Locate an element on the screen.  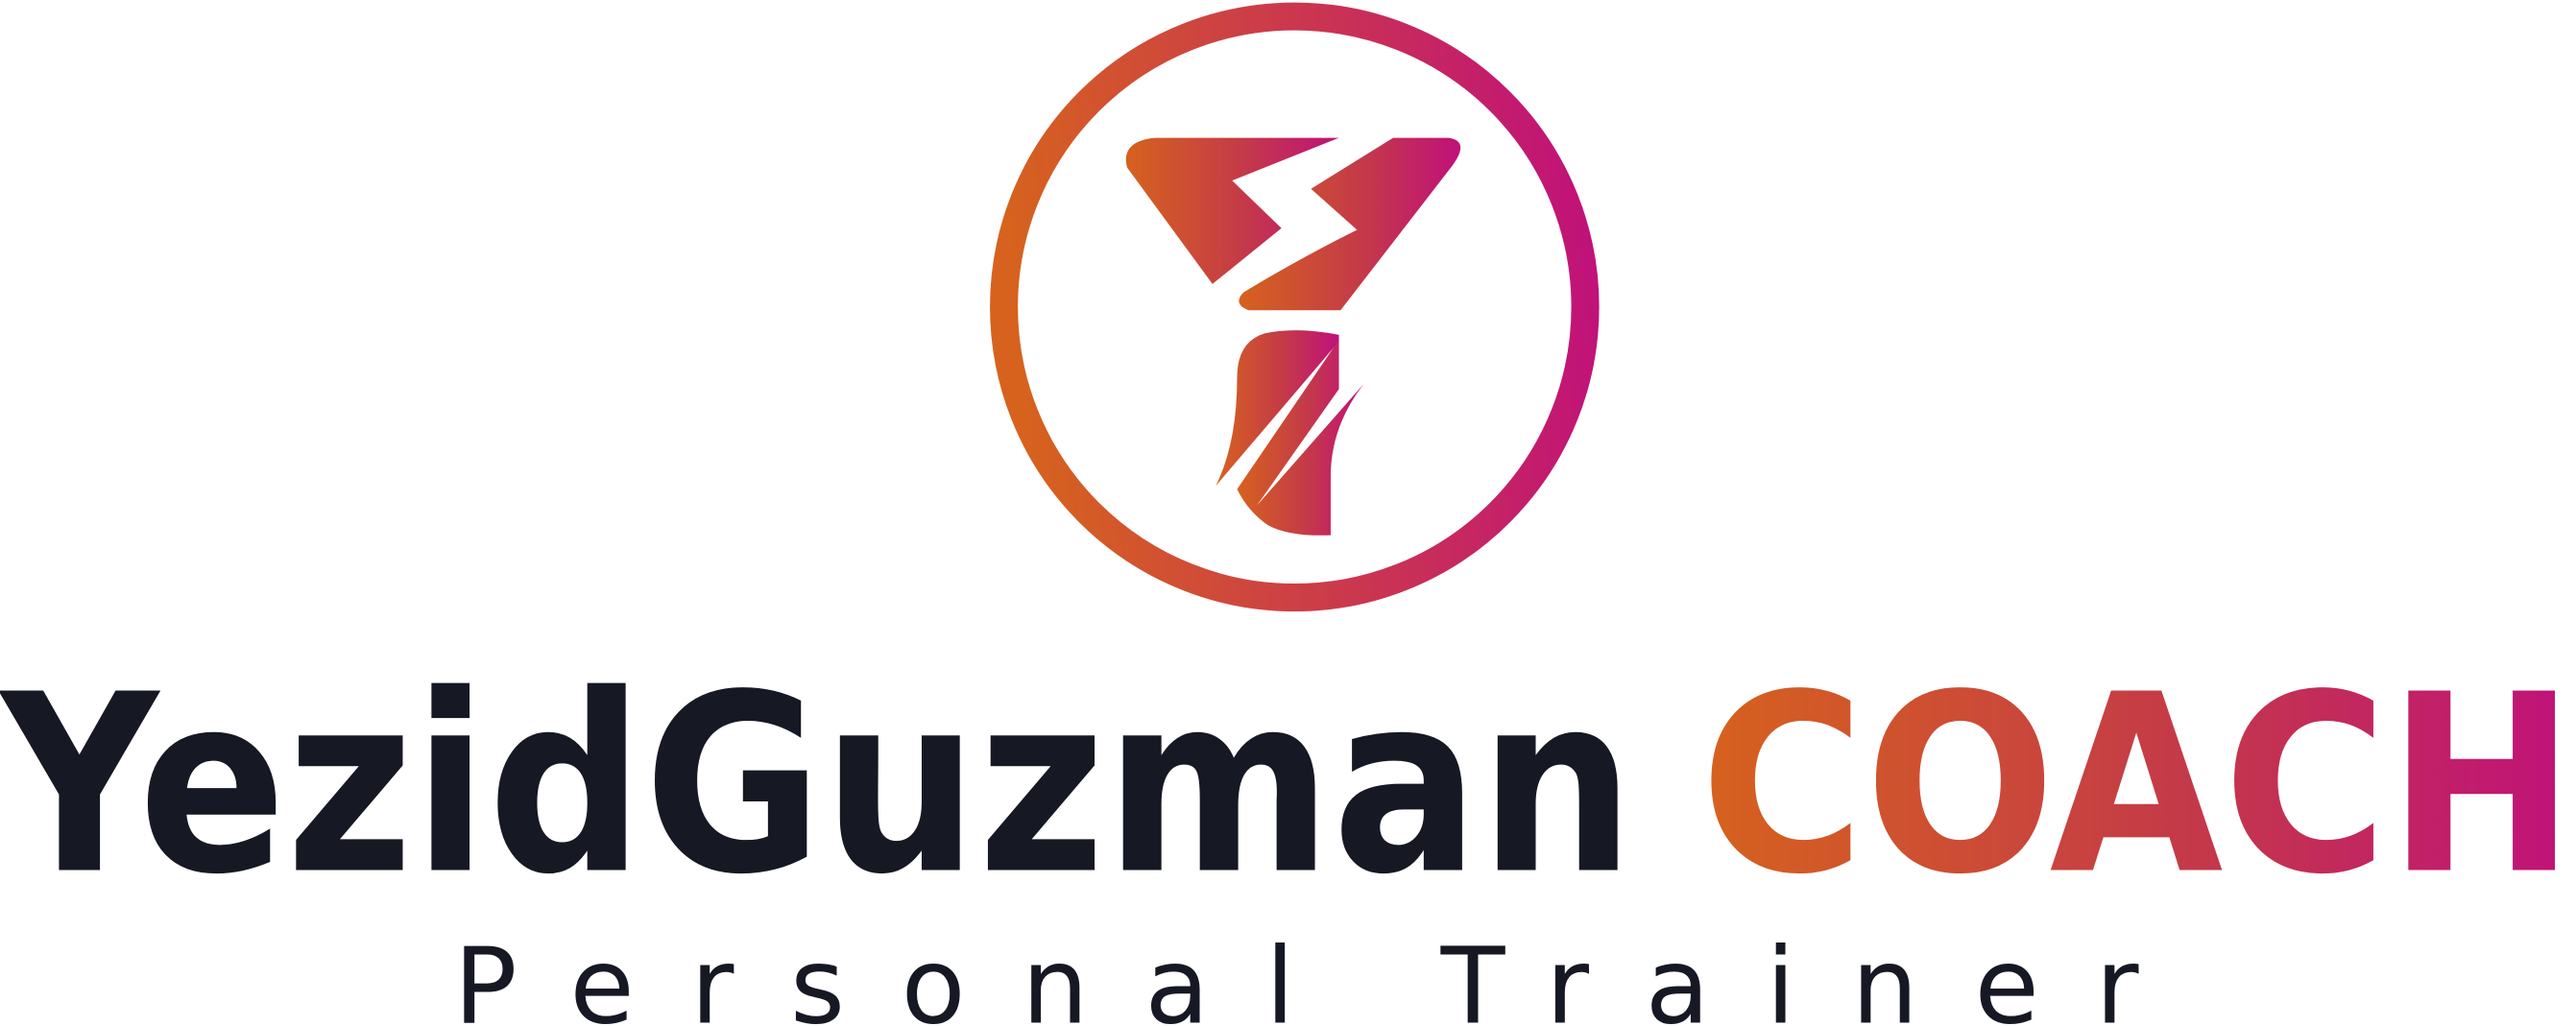
emblem-ring is located at coordinates (1295, 307).